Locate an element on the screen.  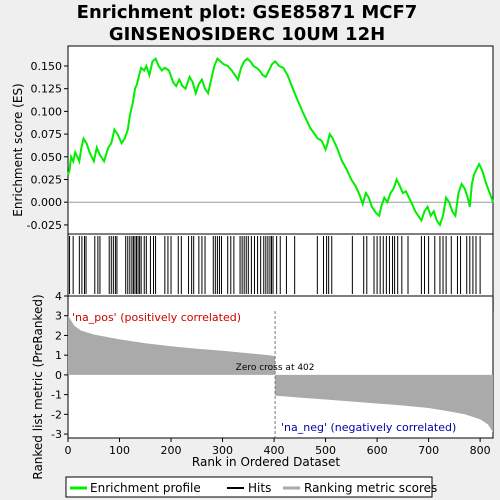
metric-y-tick-label: 3 is located at coordinates (58, 316).